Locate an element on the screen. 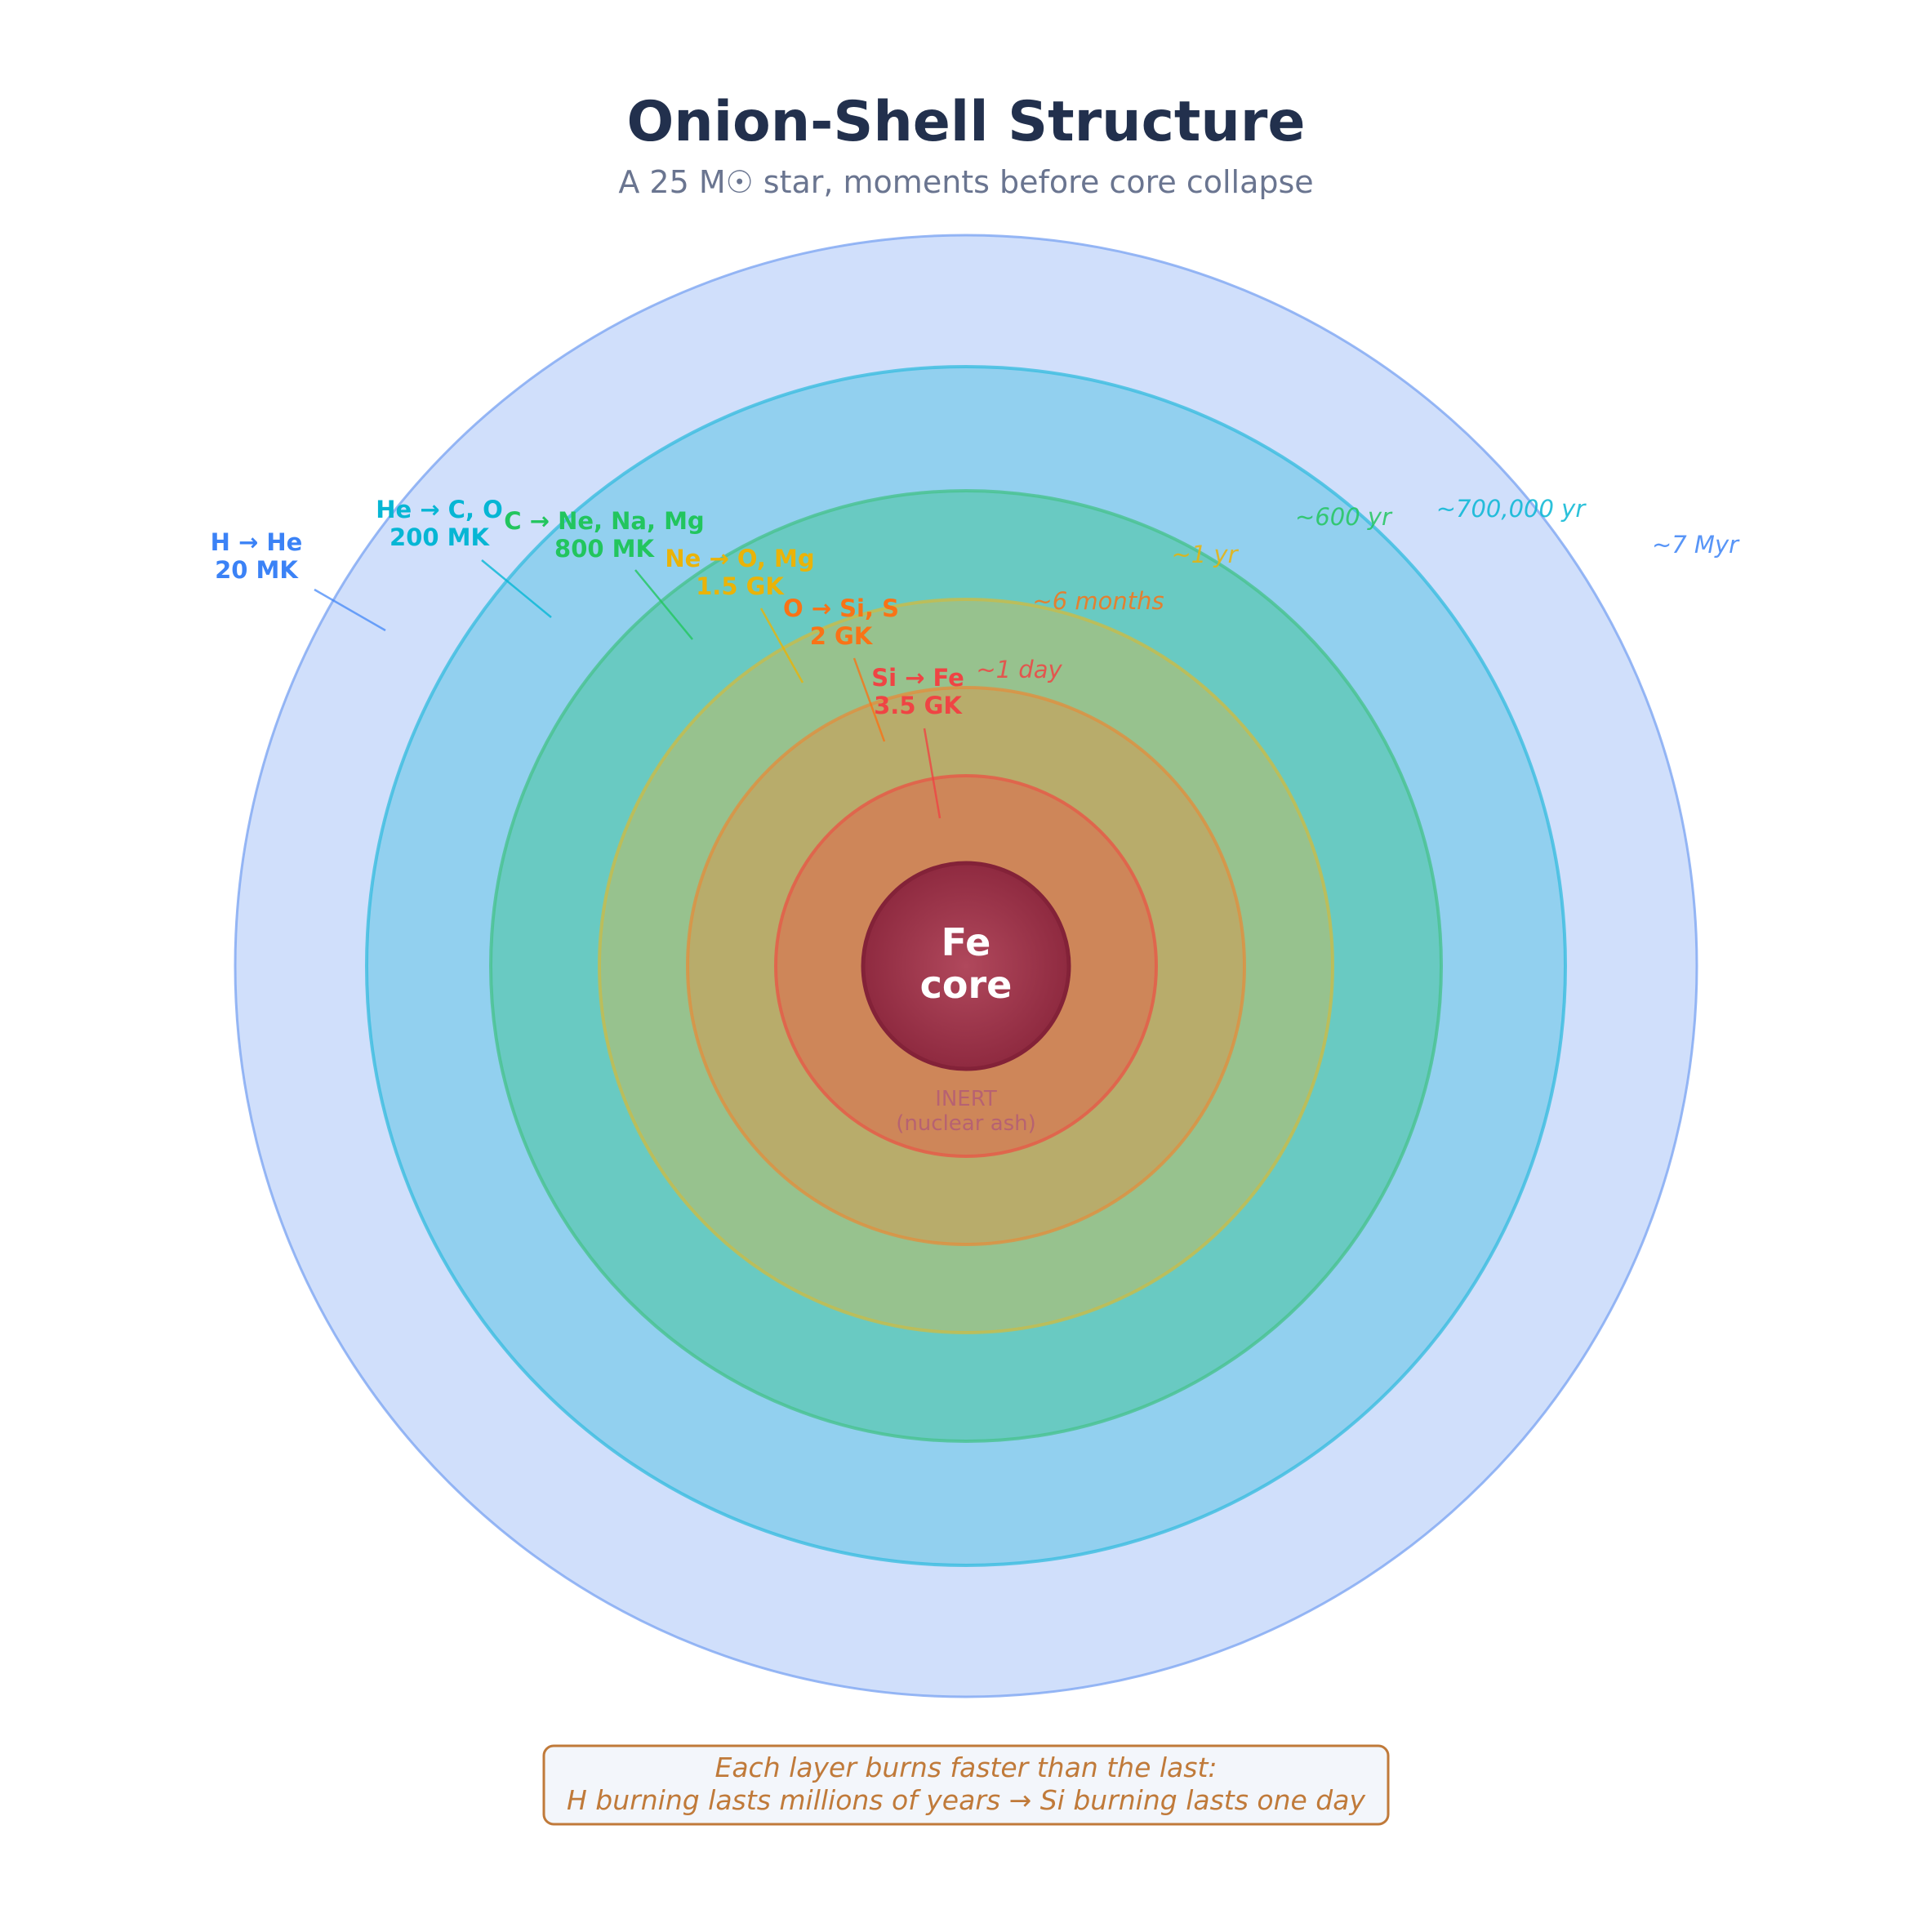  shell-label-ne-o-mg-temperature: 1.5 GK is located at coordinates (741, 586).